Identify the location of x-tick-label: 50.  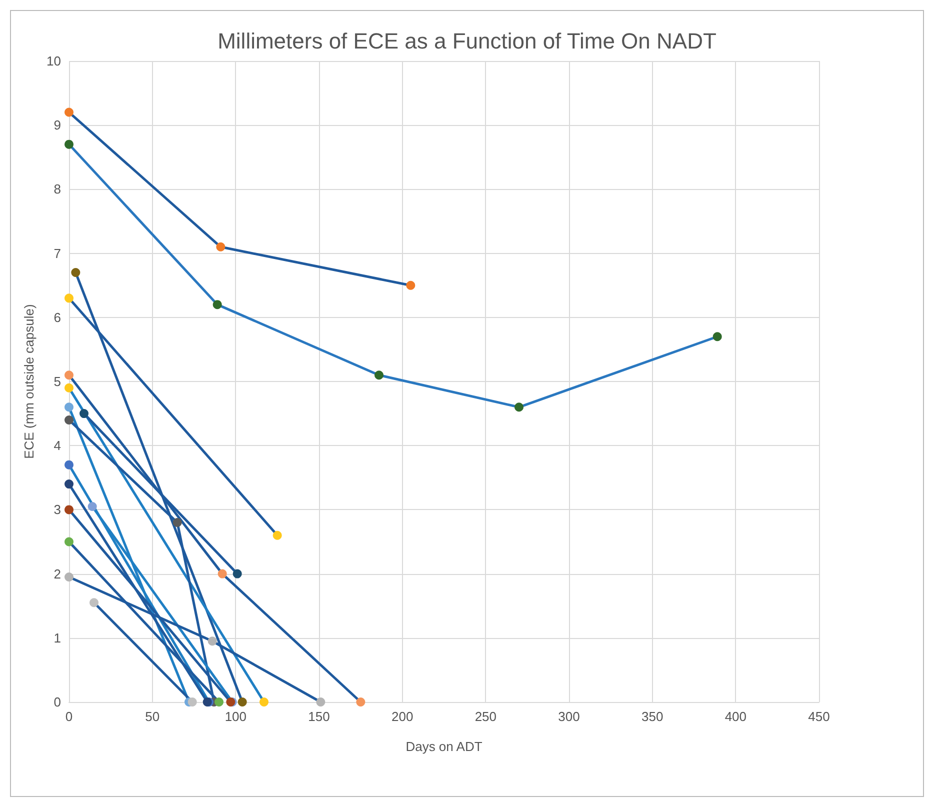
(152, 716).